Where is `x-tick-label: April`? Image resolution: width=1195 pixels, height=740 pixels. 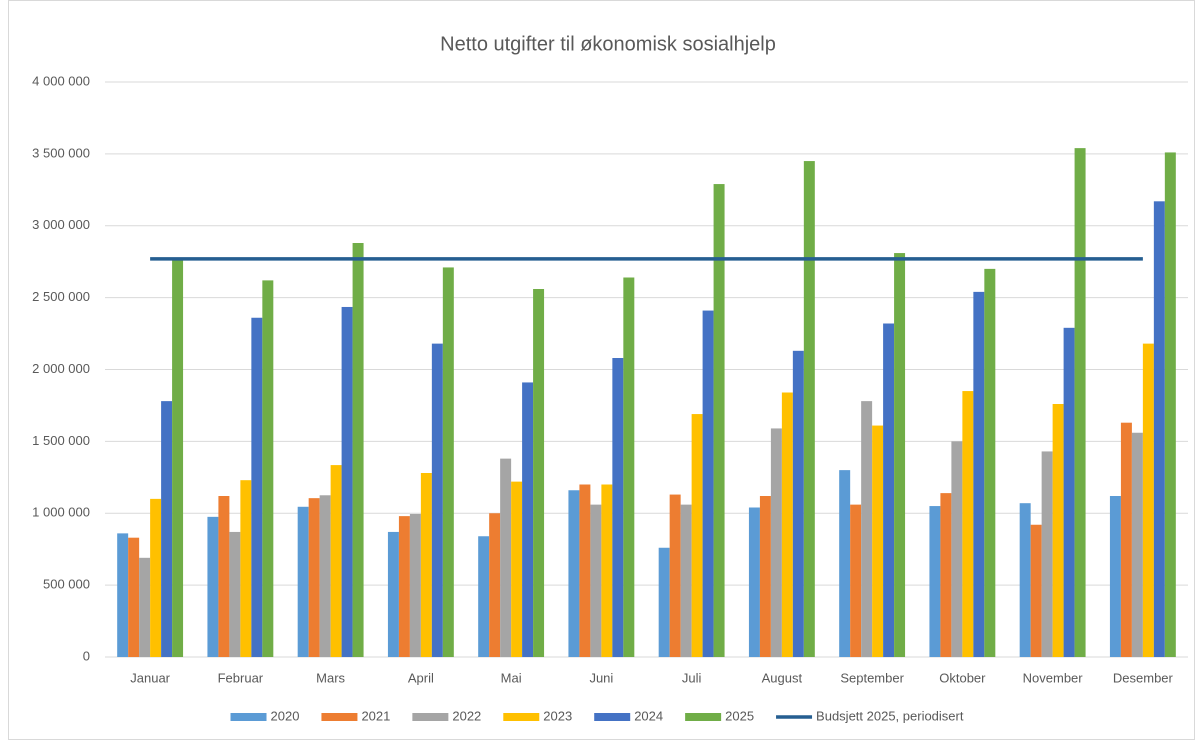
x-tick-label: April is located at coordinates (421, 677).